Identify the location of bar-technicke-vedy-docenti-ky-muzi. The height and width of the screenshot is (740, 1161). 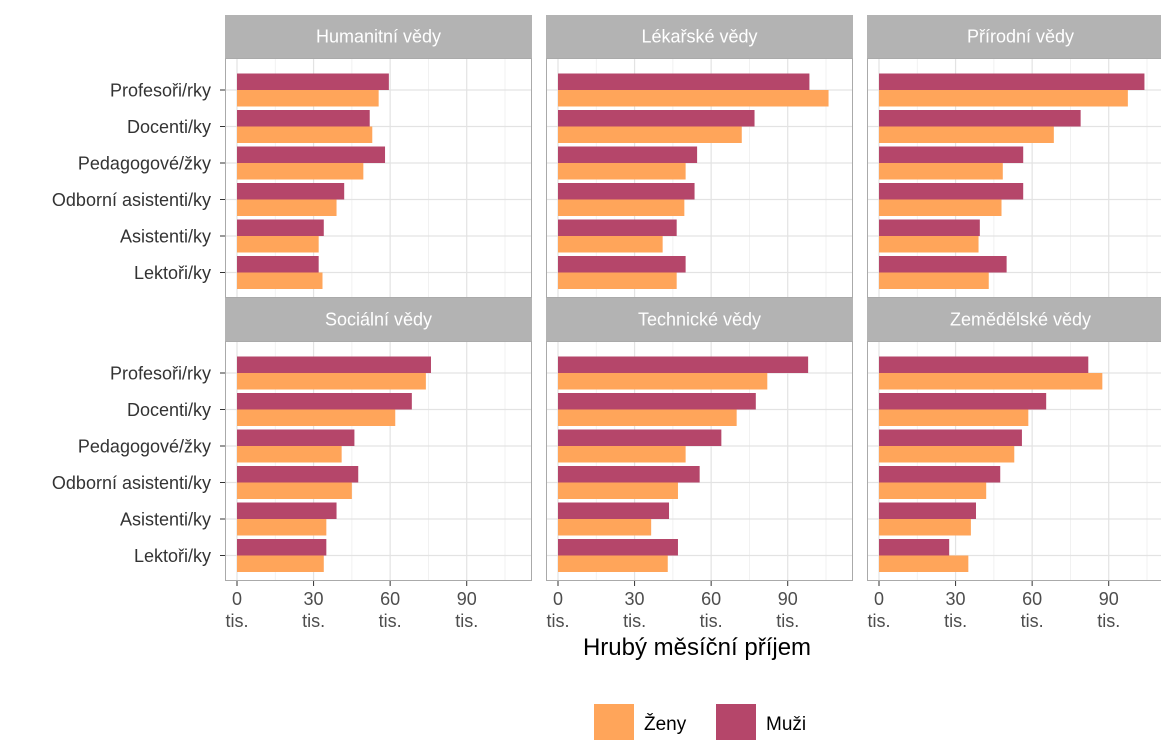
(657, 401).